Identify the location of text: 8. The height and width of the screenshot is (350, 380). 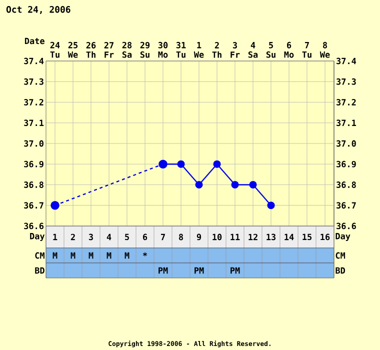
(181, 237).